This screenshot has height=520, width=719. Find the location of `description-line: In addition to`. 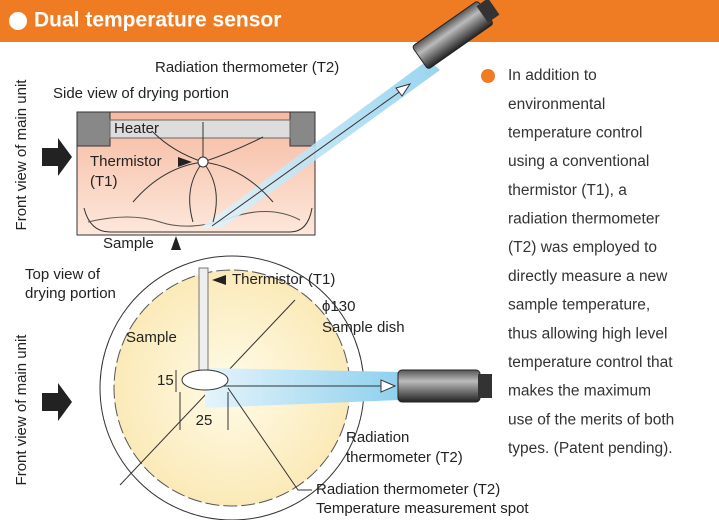

description-line: In addition to is located at coordinates (552, 75).